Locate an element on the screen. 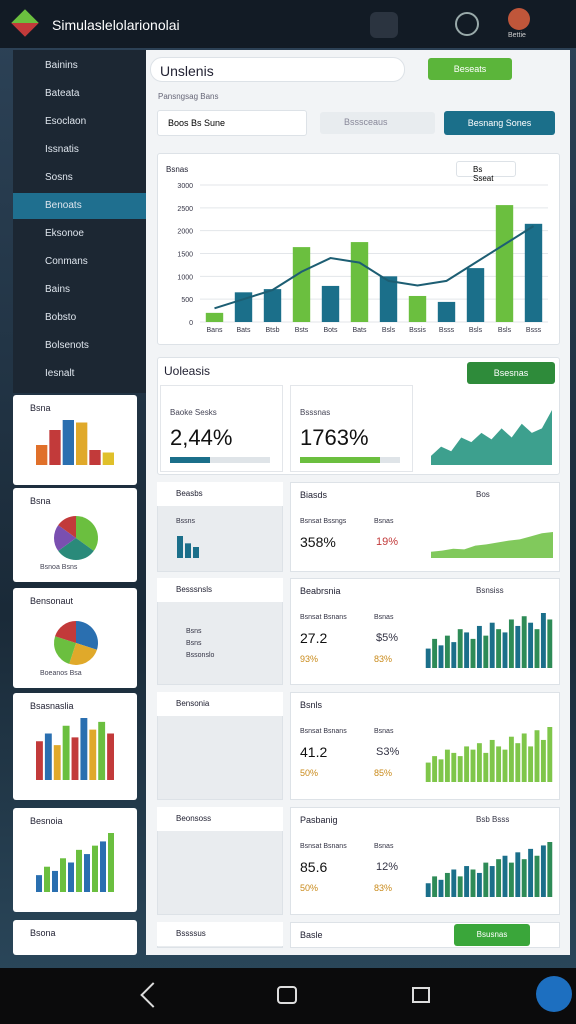 This screenshot has width=576, height=1024. nav-item: Benoats is located at coordinates (79, 206).